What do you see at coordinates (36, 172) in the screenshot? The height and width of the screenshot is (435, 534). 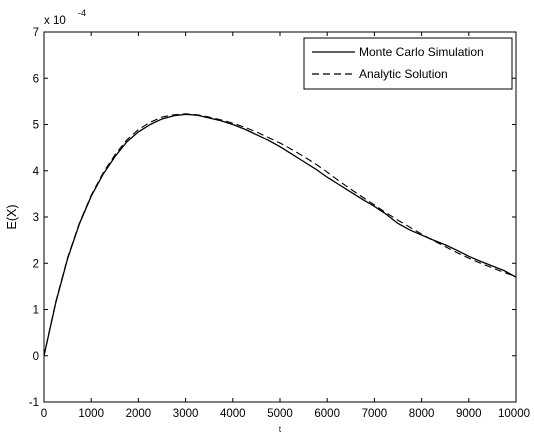 I see `y-tick-label: 4` at bounding box center [36, 172].